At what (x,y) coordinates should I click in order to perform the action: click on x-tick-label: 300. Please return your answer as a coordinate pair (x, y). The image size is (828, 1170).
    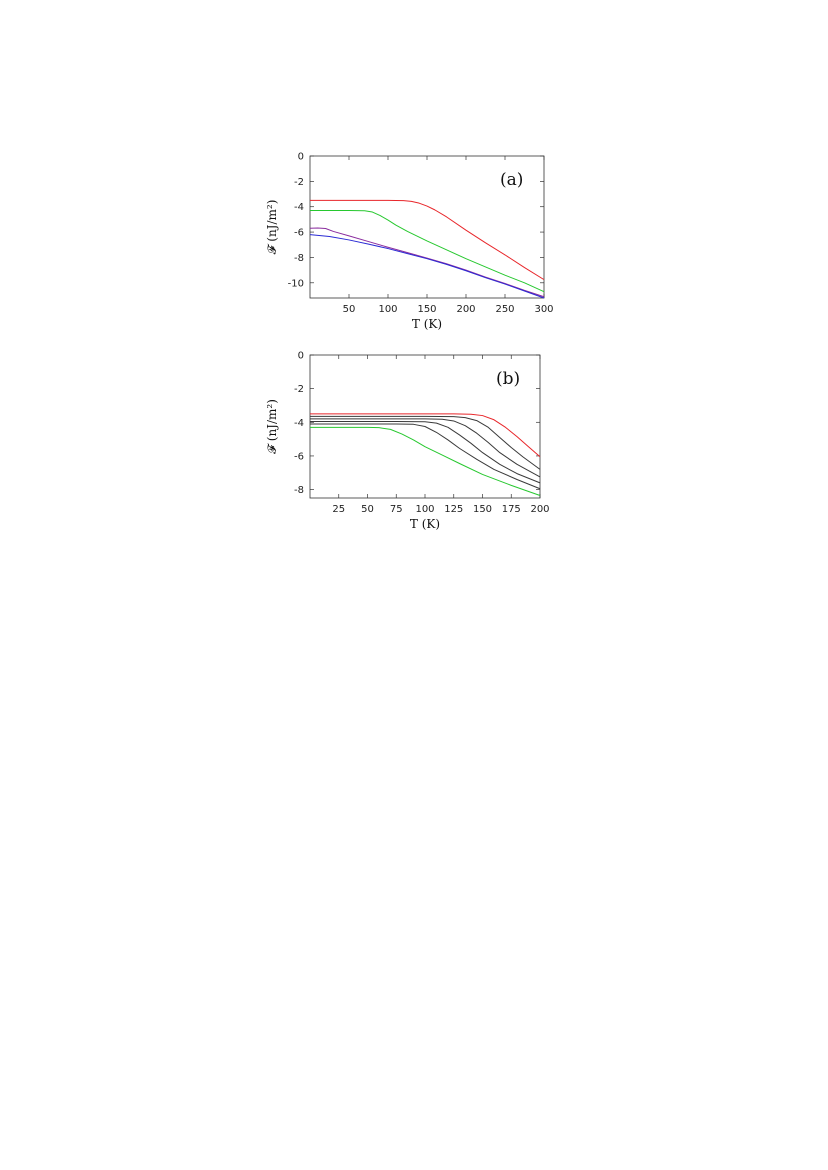
    Looking at the image, I should click on (543, 309).